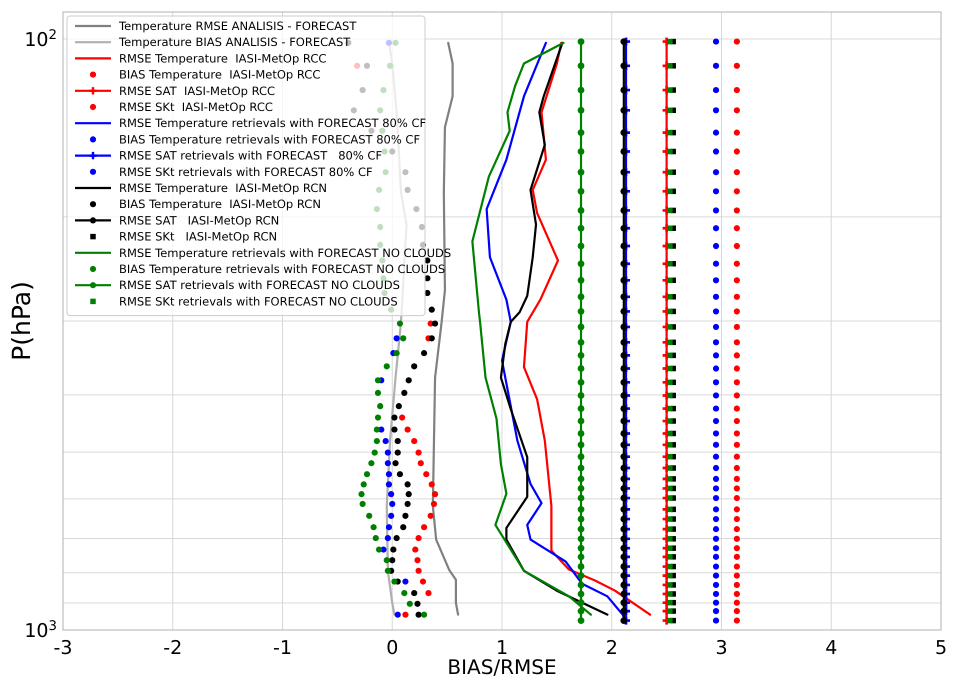  I want to click on legend-label: RMSE Temperature retrievals with FORECAST NO CLOUDS, so click(285, 253).